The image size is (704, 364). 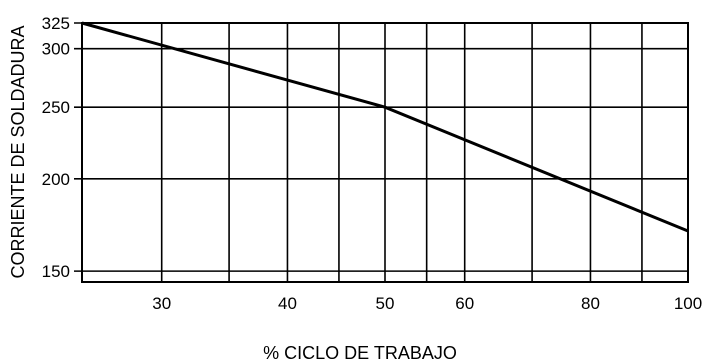 What do you see at coordinates (56, 271) in the screenshot?
I see `y-tick-label: 150` at bounding box center [56, 271].